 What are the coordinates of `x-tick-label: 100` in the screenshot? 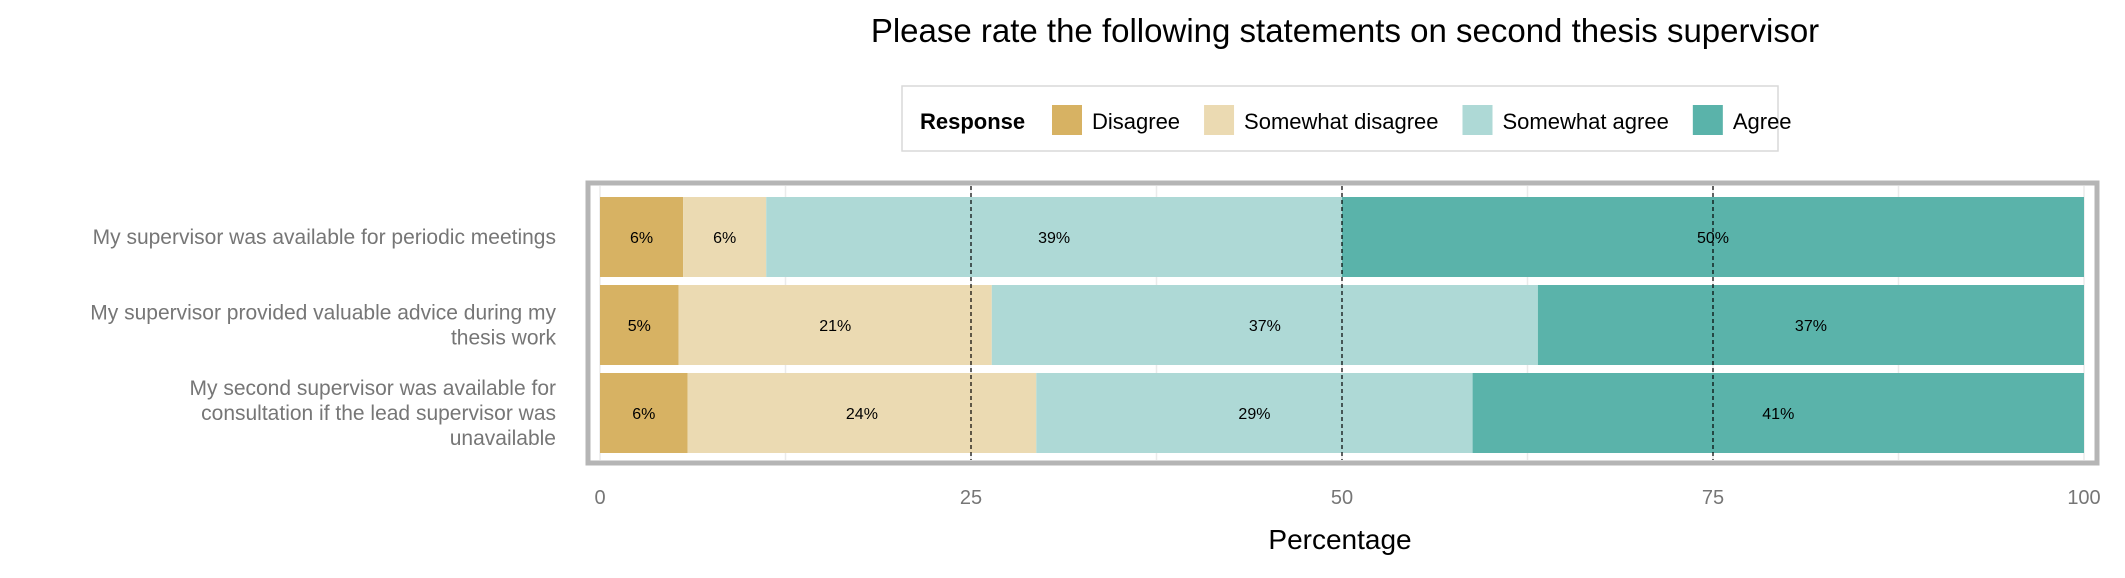 It's located at (2083, 498).